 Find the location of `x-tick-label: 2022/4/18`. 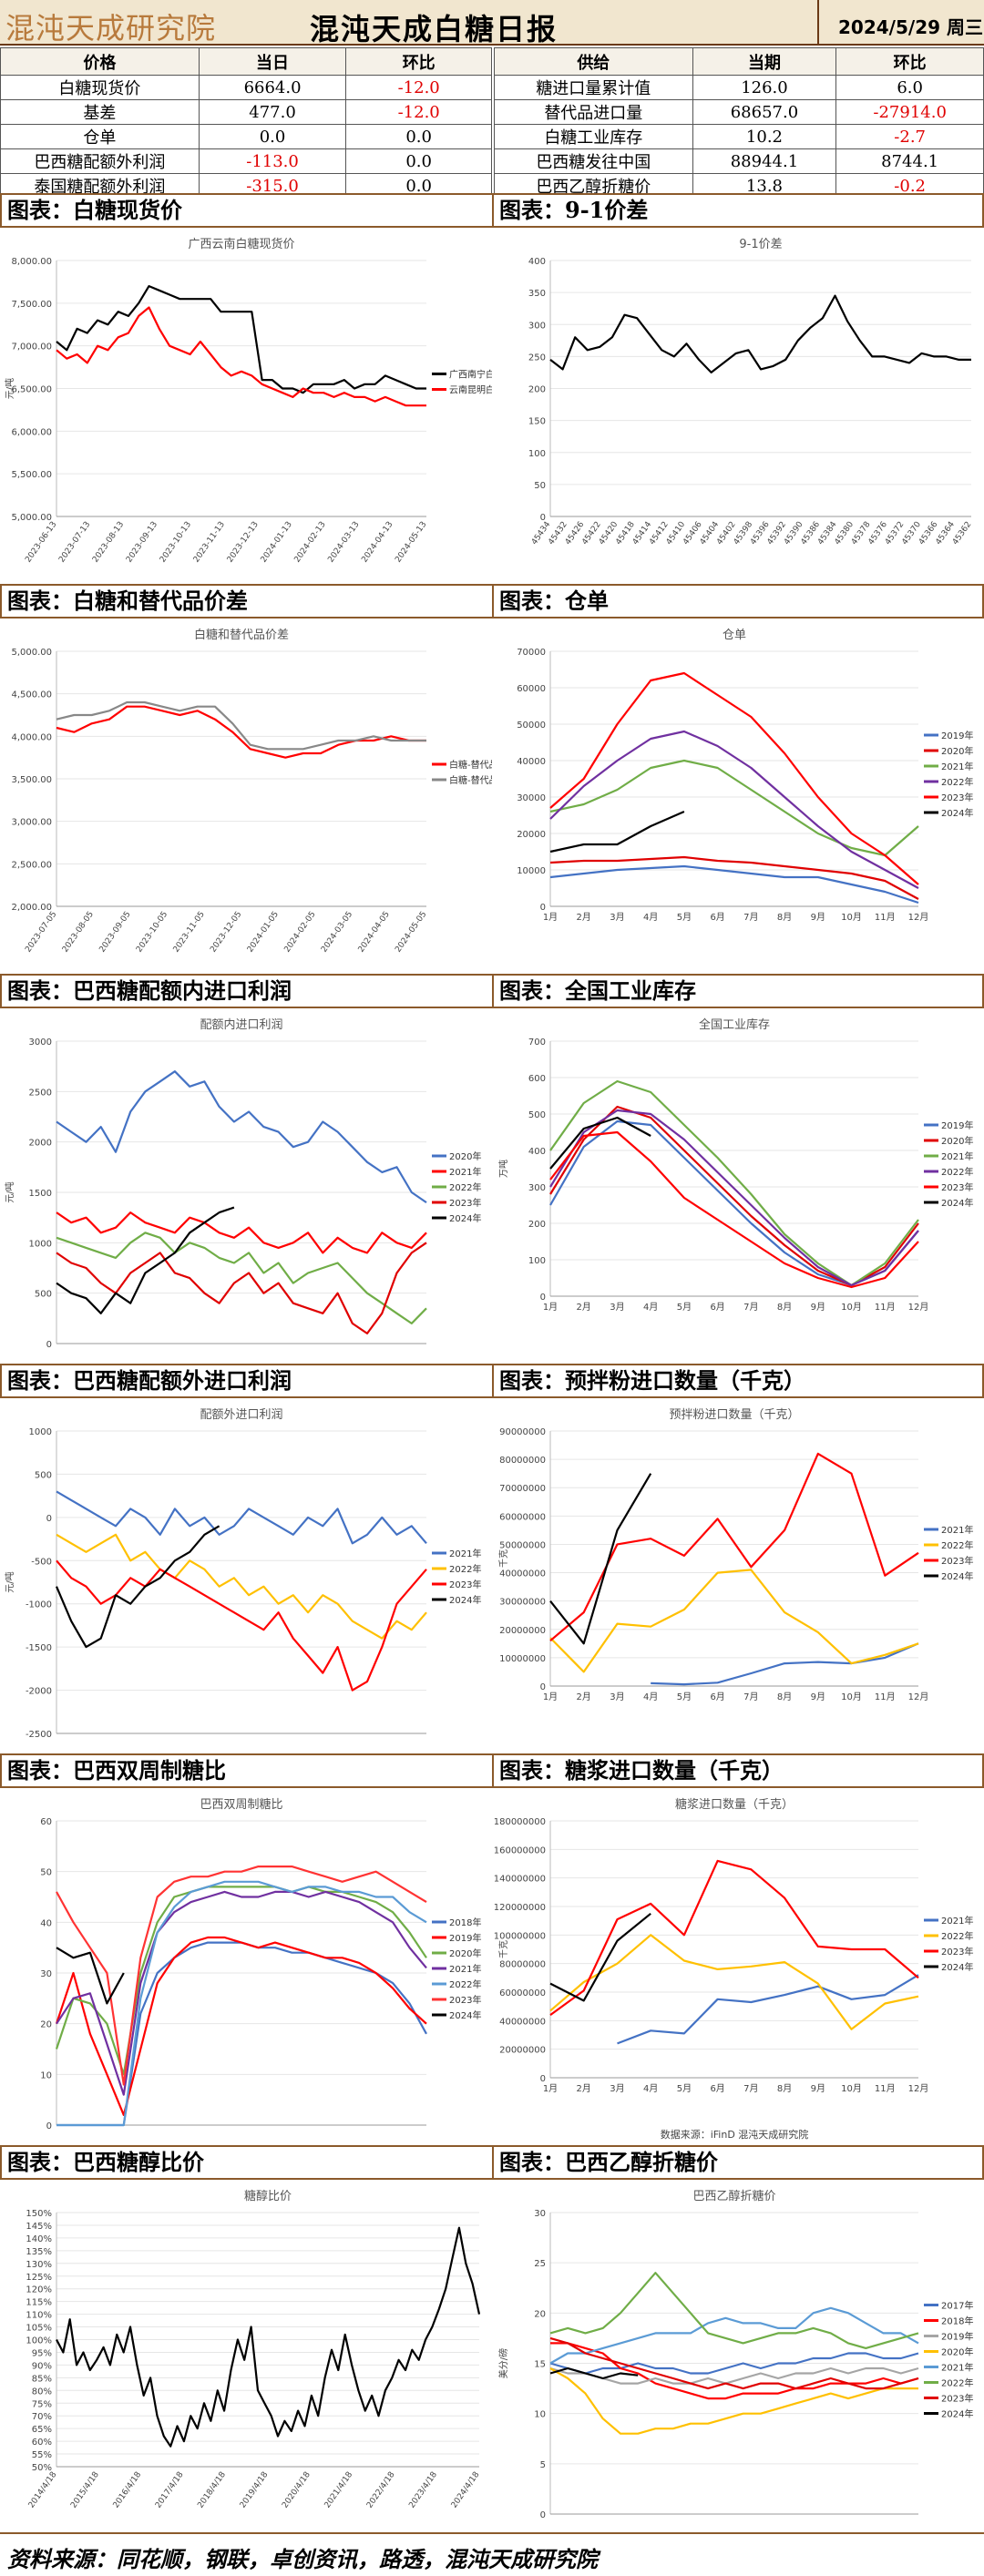

x-tick-label: 2022/4/18 is located at coordinates (381, 2490).